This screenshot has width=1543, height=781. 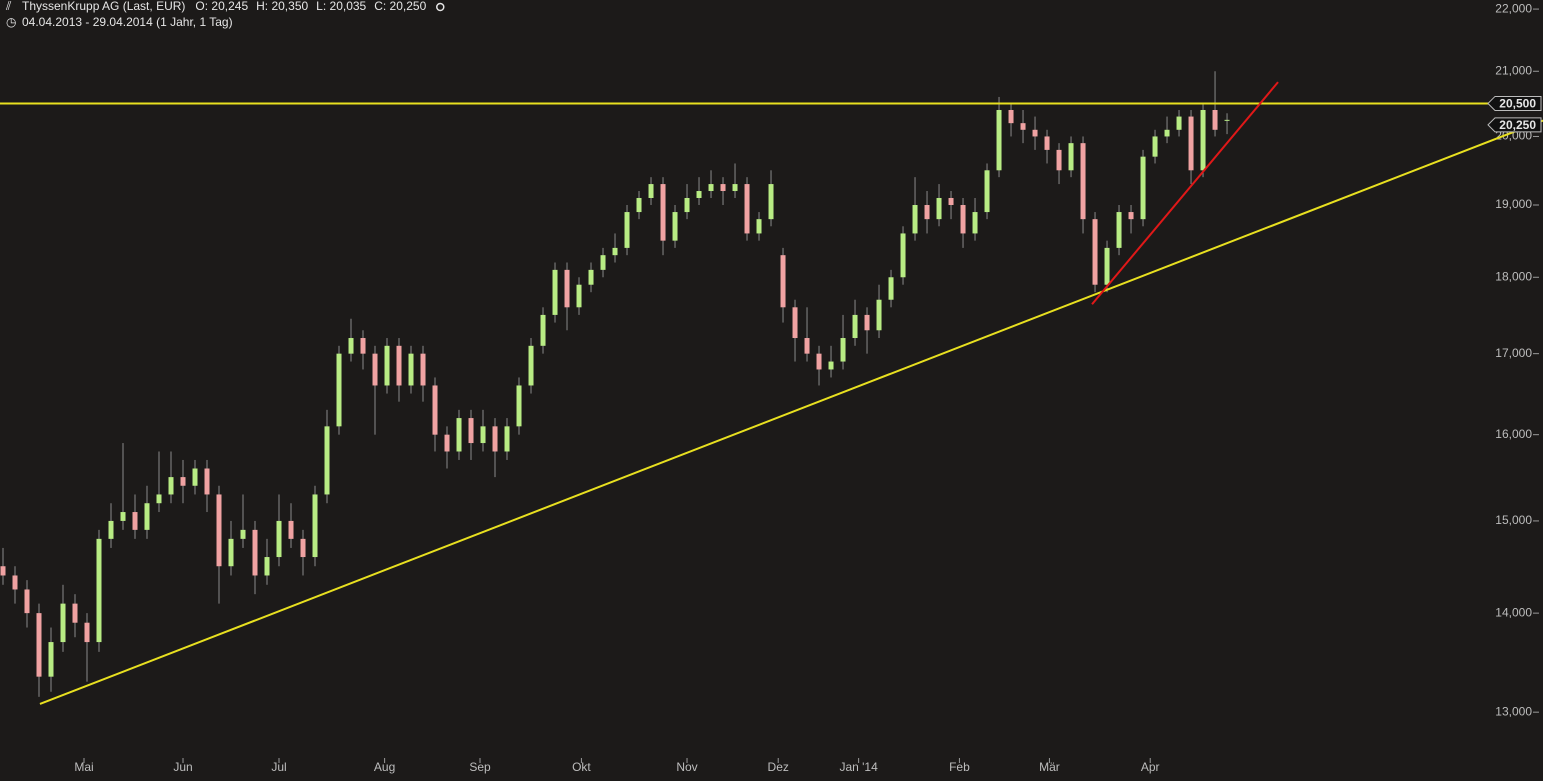 I want to click on x-tick-label: Jul, so click(x=278, y=767).